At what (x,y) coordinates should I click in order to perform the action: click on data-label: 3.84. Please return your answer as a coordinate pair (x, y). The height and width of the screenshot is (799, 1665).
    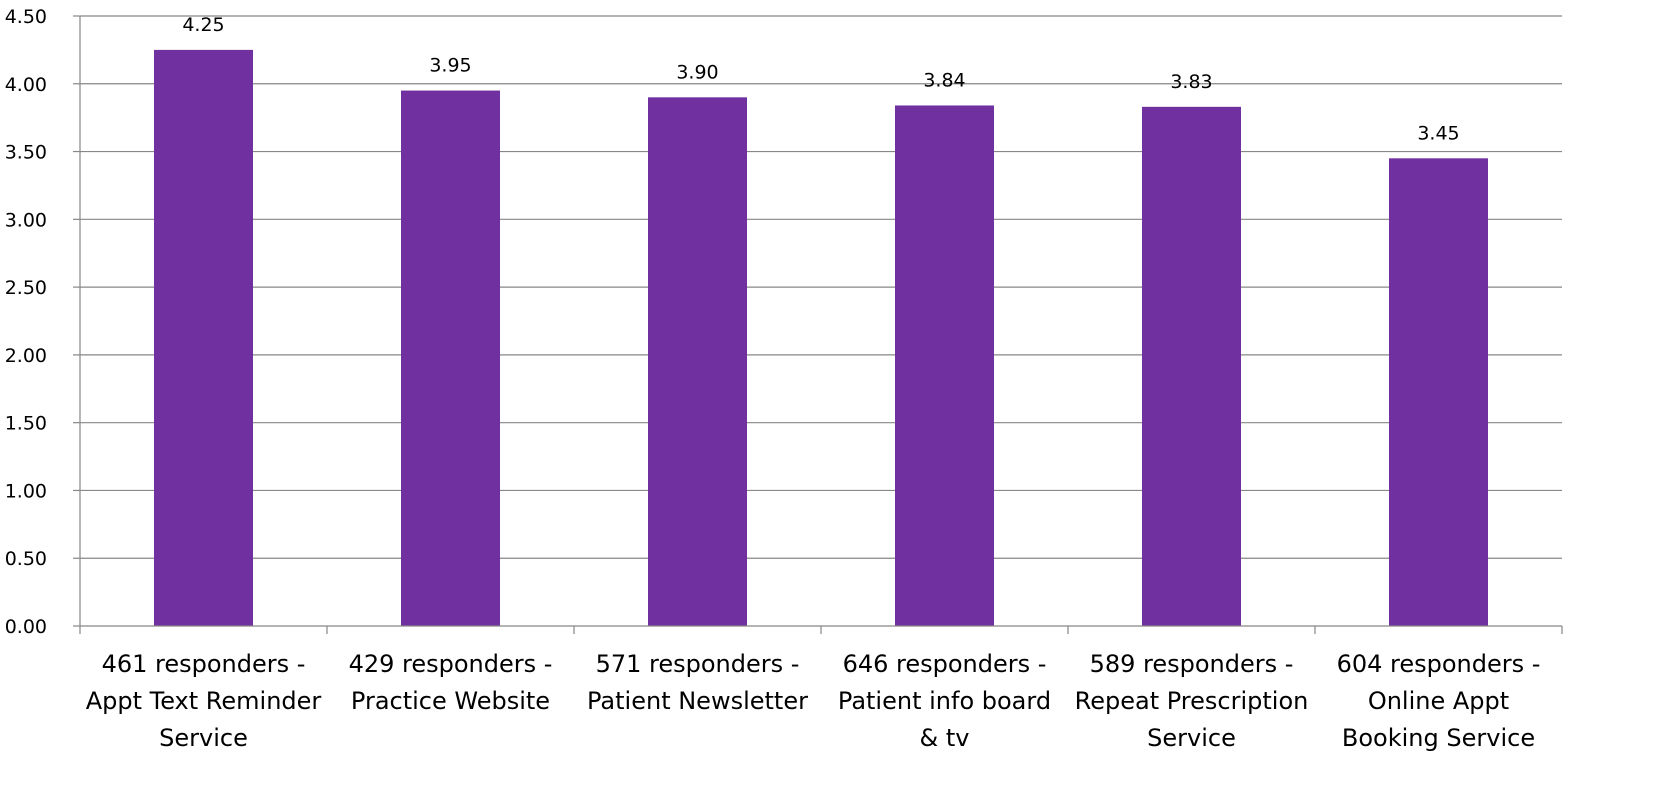
    Looking at the image, I should click on (944, 80).